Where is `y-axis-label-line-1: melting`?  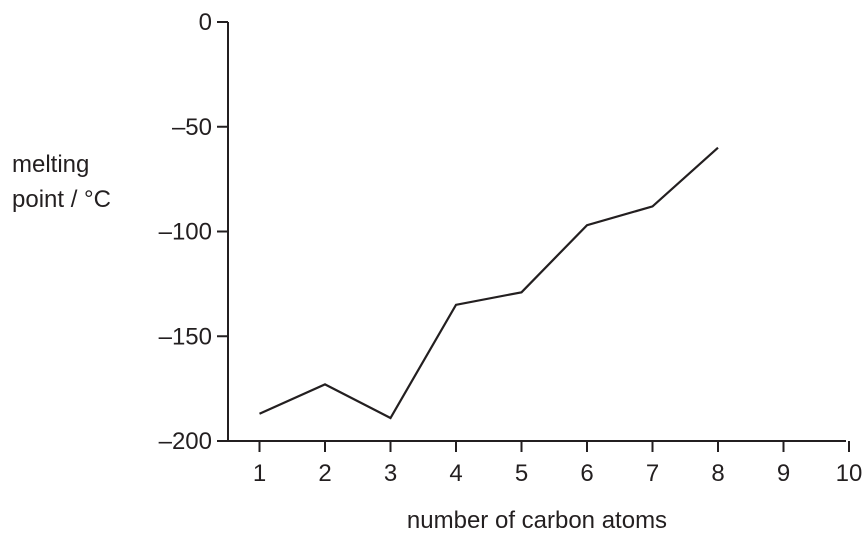 y-axis-label-line-1: melting is located at coordinates (50, 164).